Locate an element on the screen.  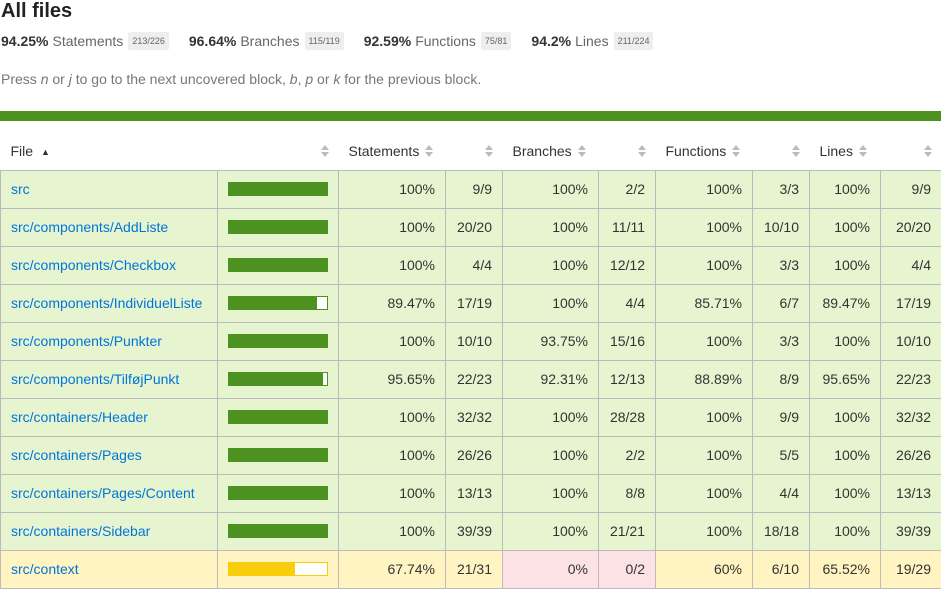
summary-statements: 94.25% Statements 213/226 is located at coordinates (85, 41).